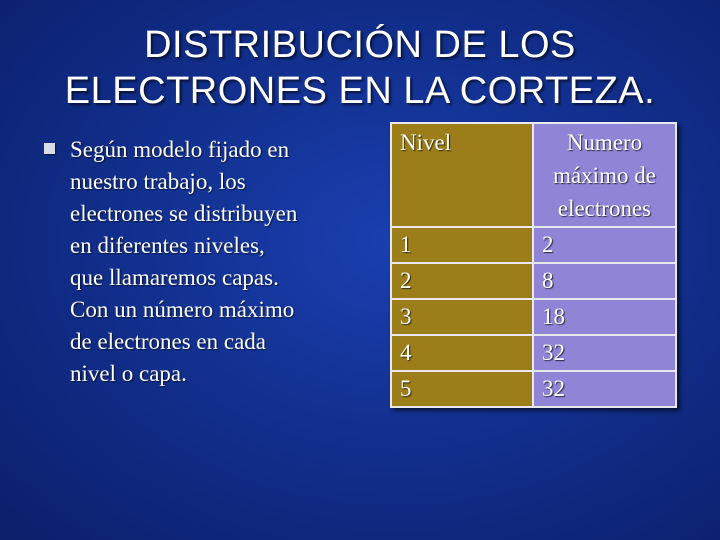 The width and height of the screenshot is (720, 540). I want to click on bullet-line: de electrones en cada, so click(168, 341).